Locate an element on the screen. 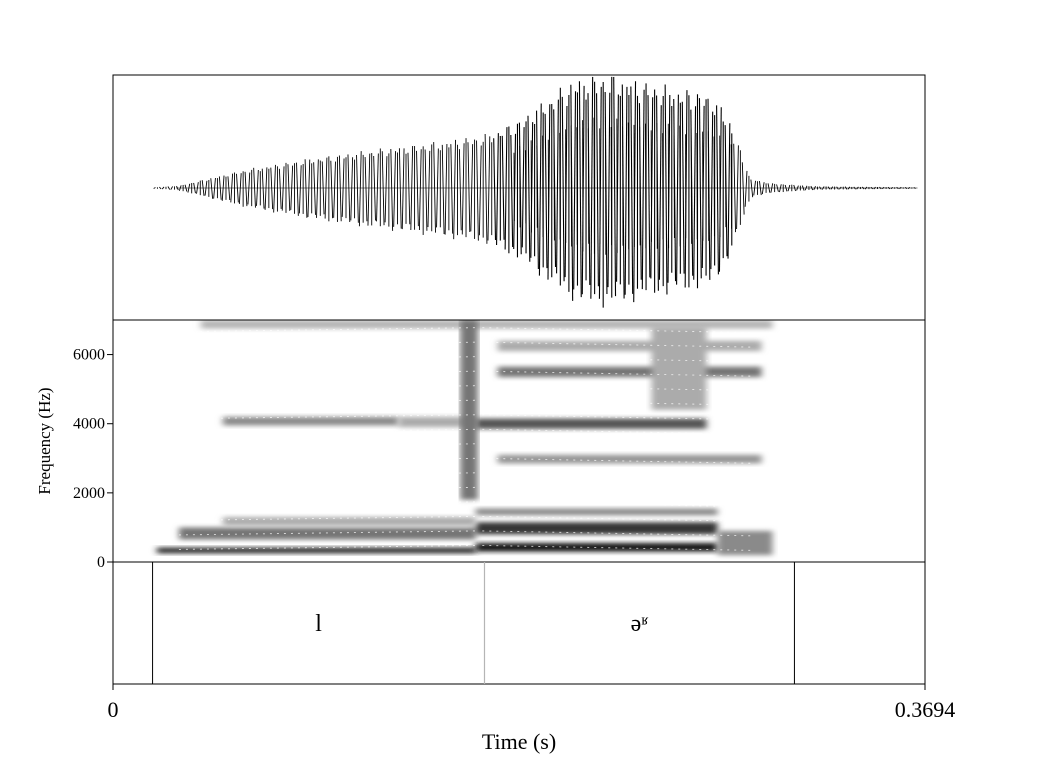 The image size is (1039, 760). textgrid-boundaries is located at coordinates (473, 623).